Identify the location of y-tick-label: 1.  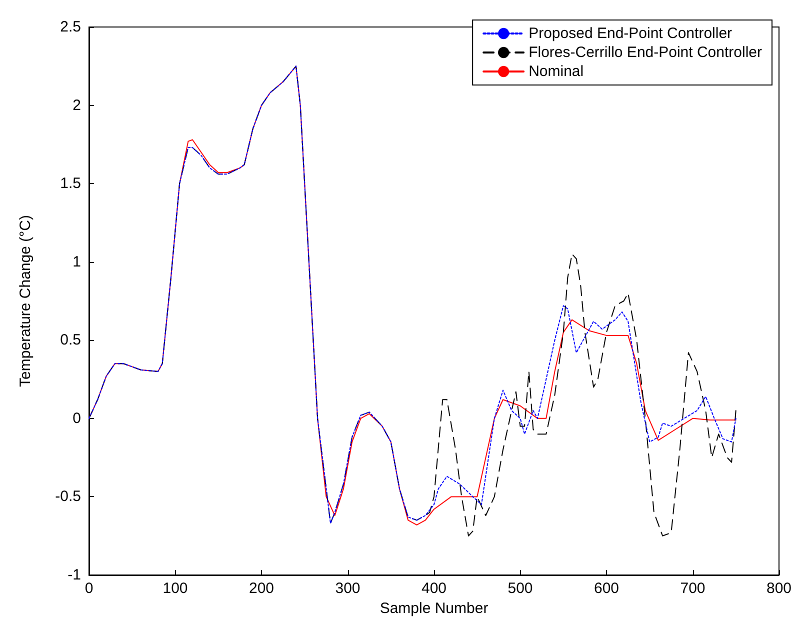
(76, 261).